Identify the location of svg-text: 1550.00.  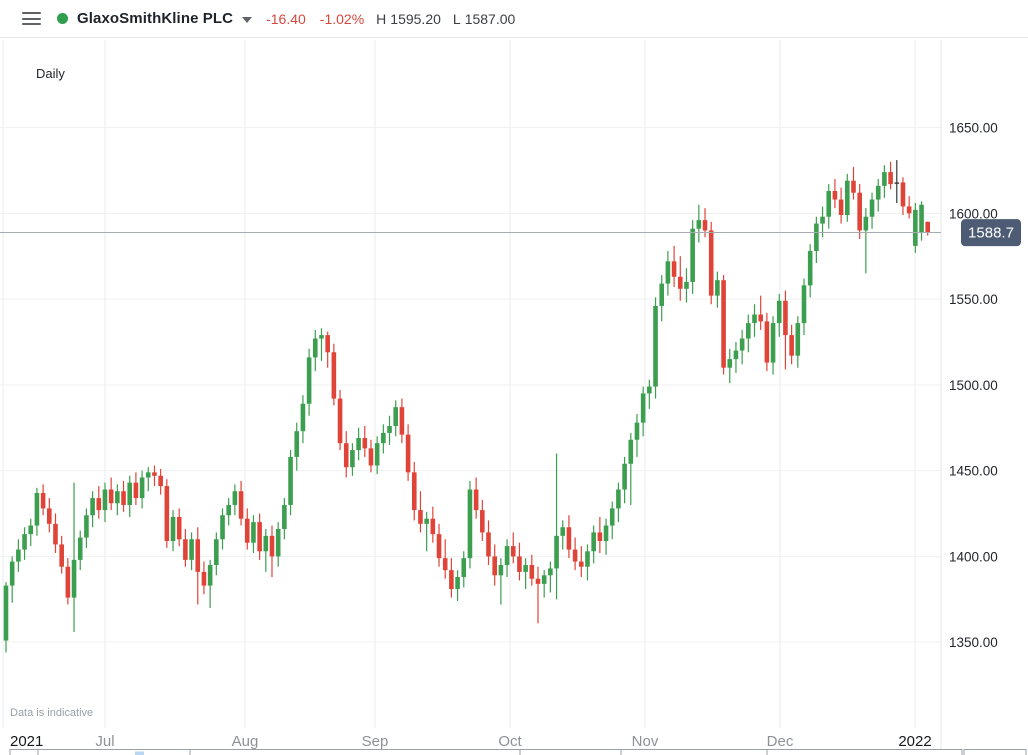
(973, 299).